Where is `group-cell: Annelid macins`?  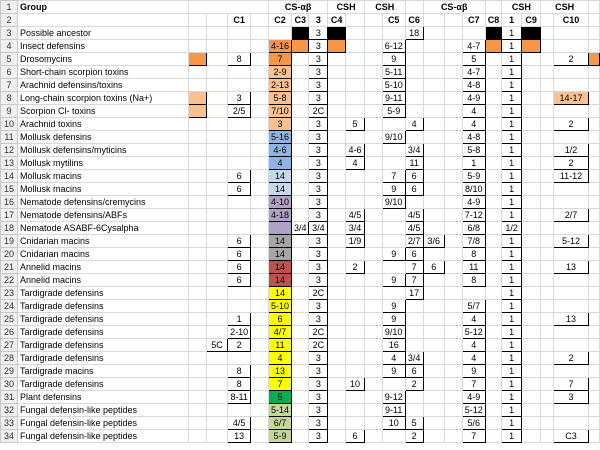
group-cell: Annelid macins is located at coordinates (103, 267).